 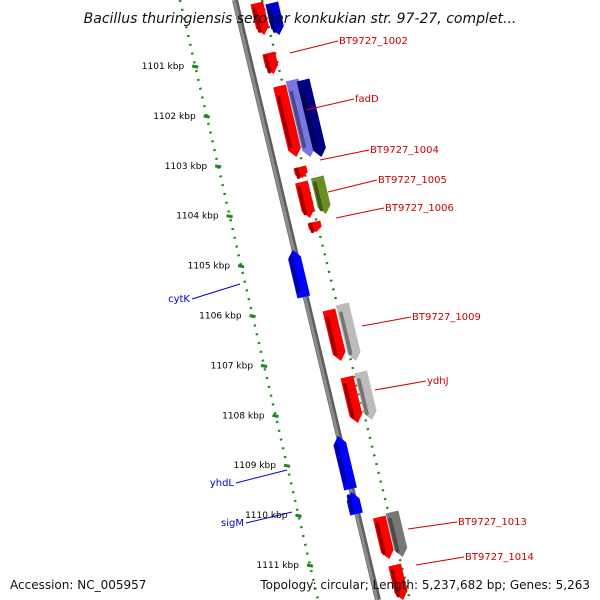 What do you see at coordinates (220, 317) in the screenshot?
I see `tick-label: 1106 kbp` at bounding box center [220, 317].